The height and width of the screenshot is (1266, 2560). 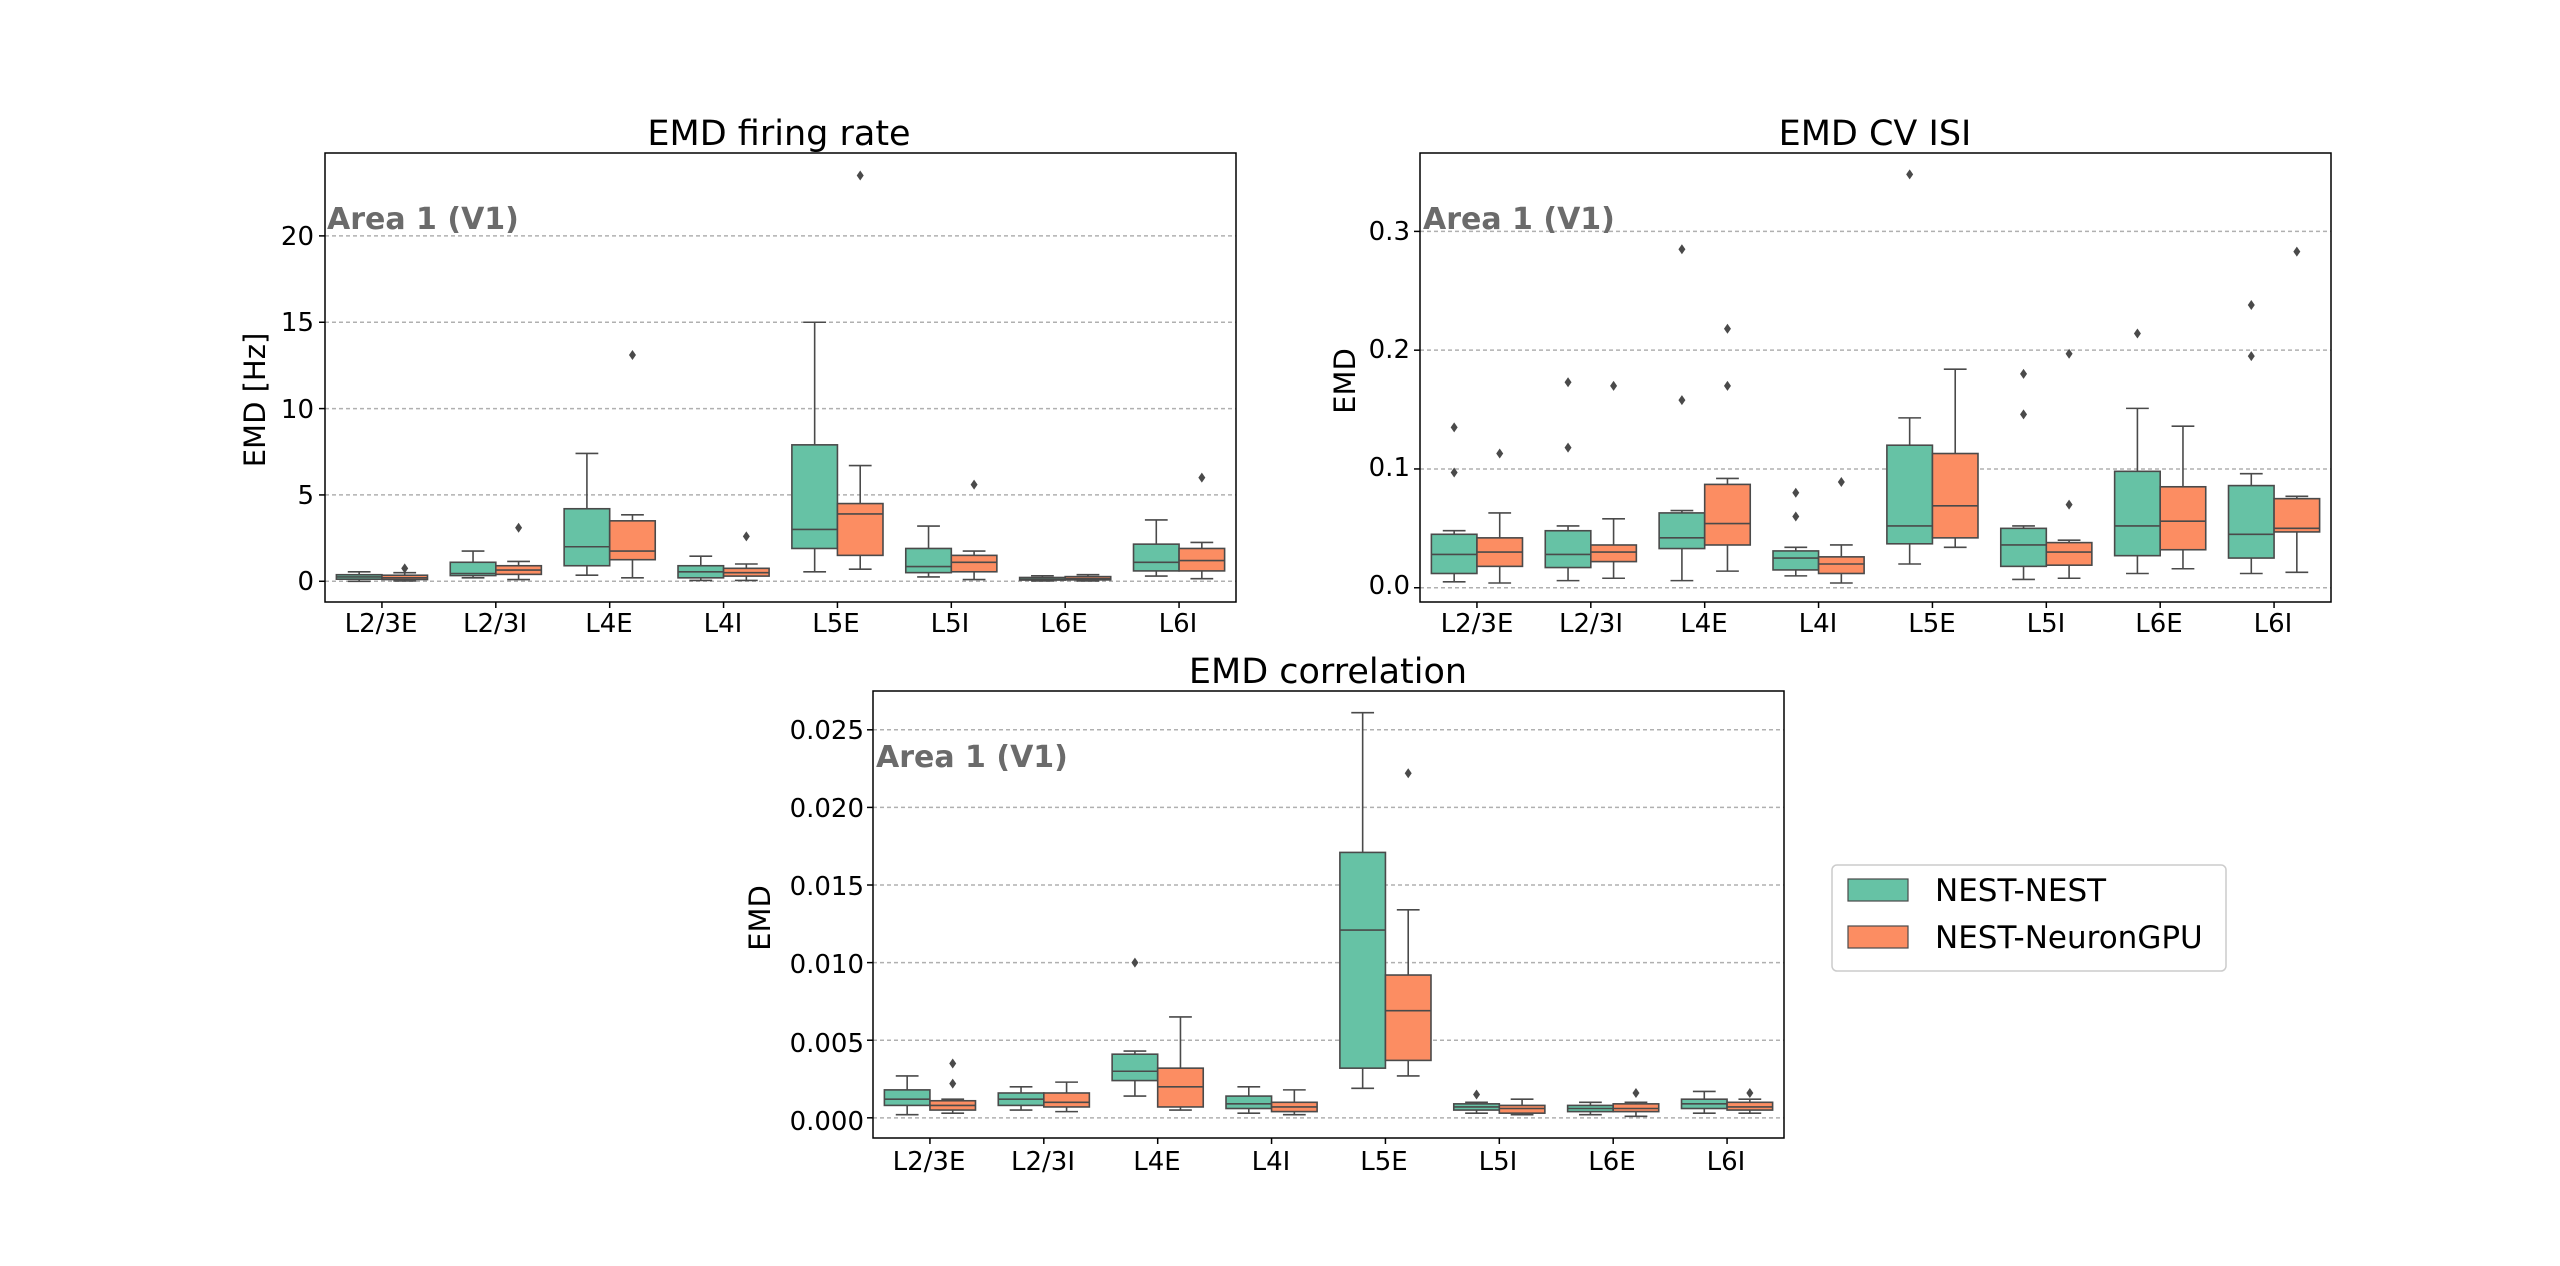 What do you see at coordinates (827, 1122) in the screenshot?
I see `y-tick-label: 0.000` at bounding box center [827, 1122].